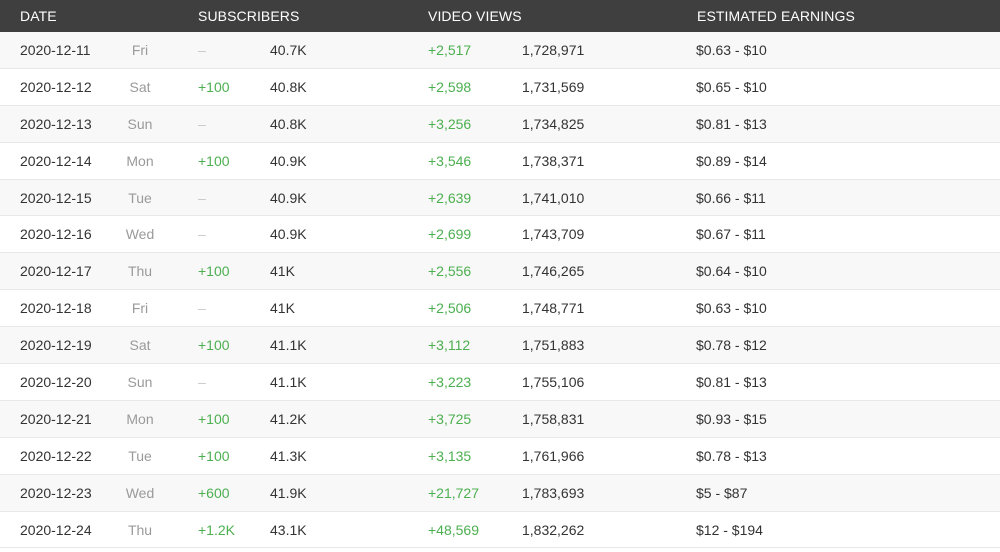  I want to click on row-subscriber-total: 43.1K, so click(288, 529).